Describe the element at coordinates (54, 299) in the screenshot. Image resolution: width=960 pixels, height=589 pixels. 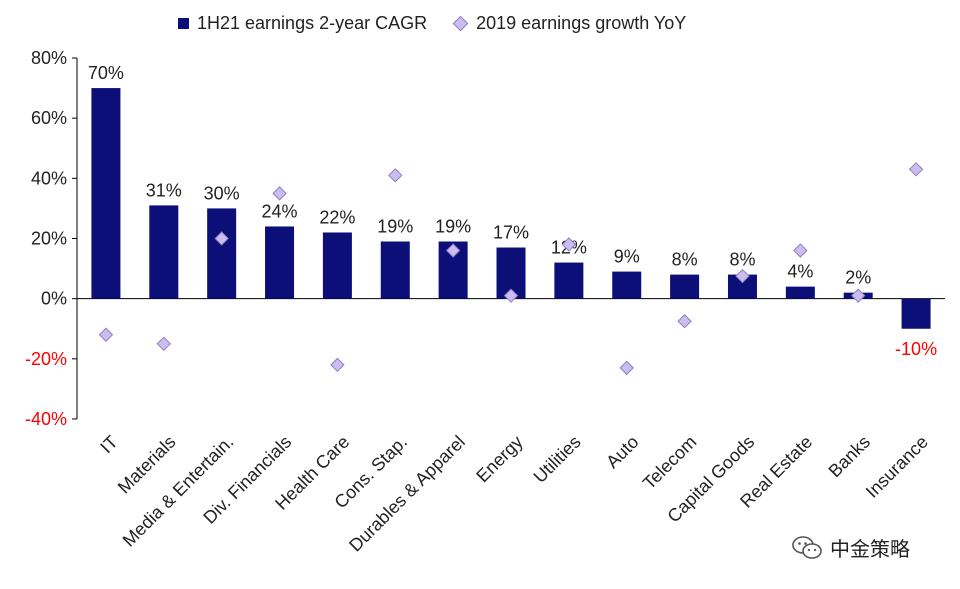
I see `y-tick-label: 0%` at that location.